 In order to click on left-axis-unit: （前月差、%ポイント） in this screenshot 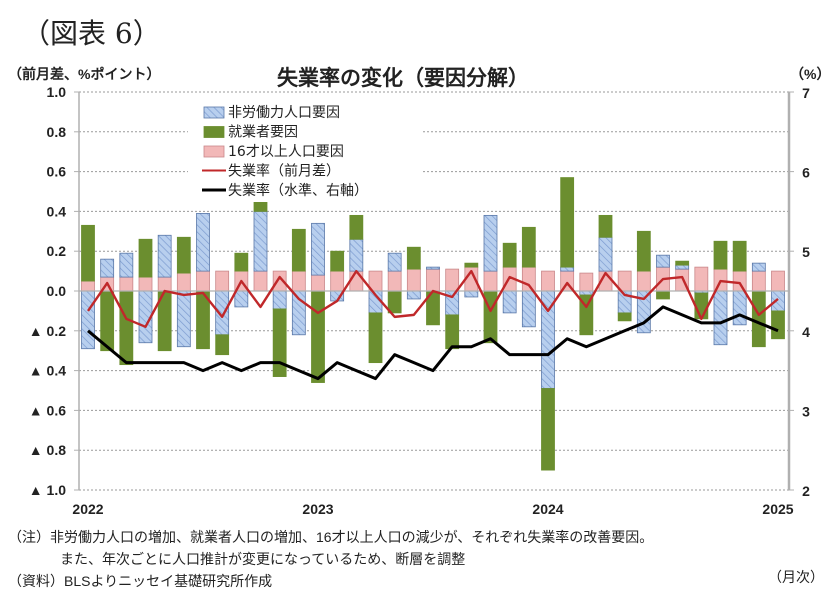, I will do `click(84, 74)`.